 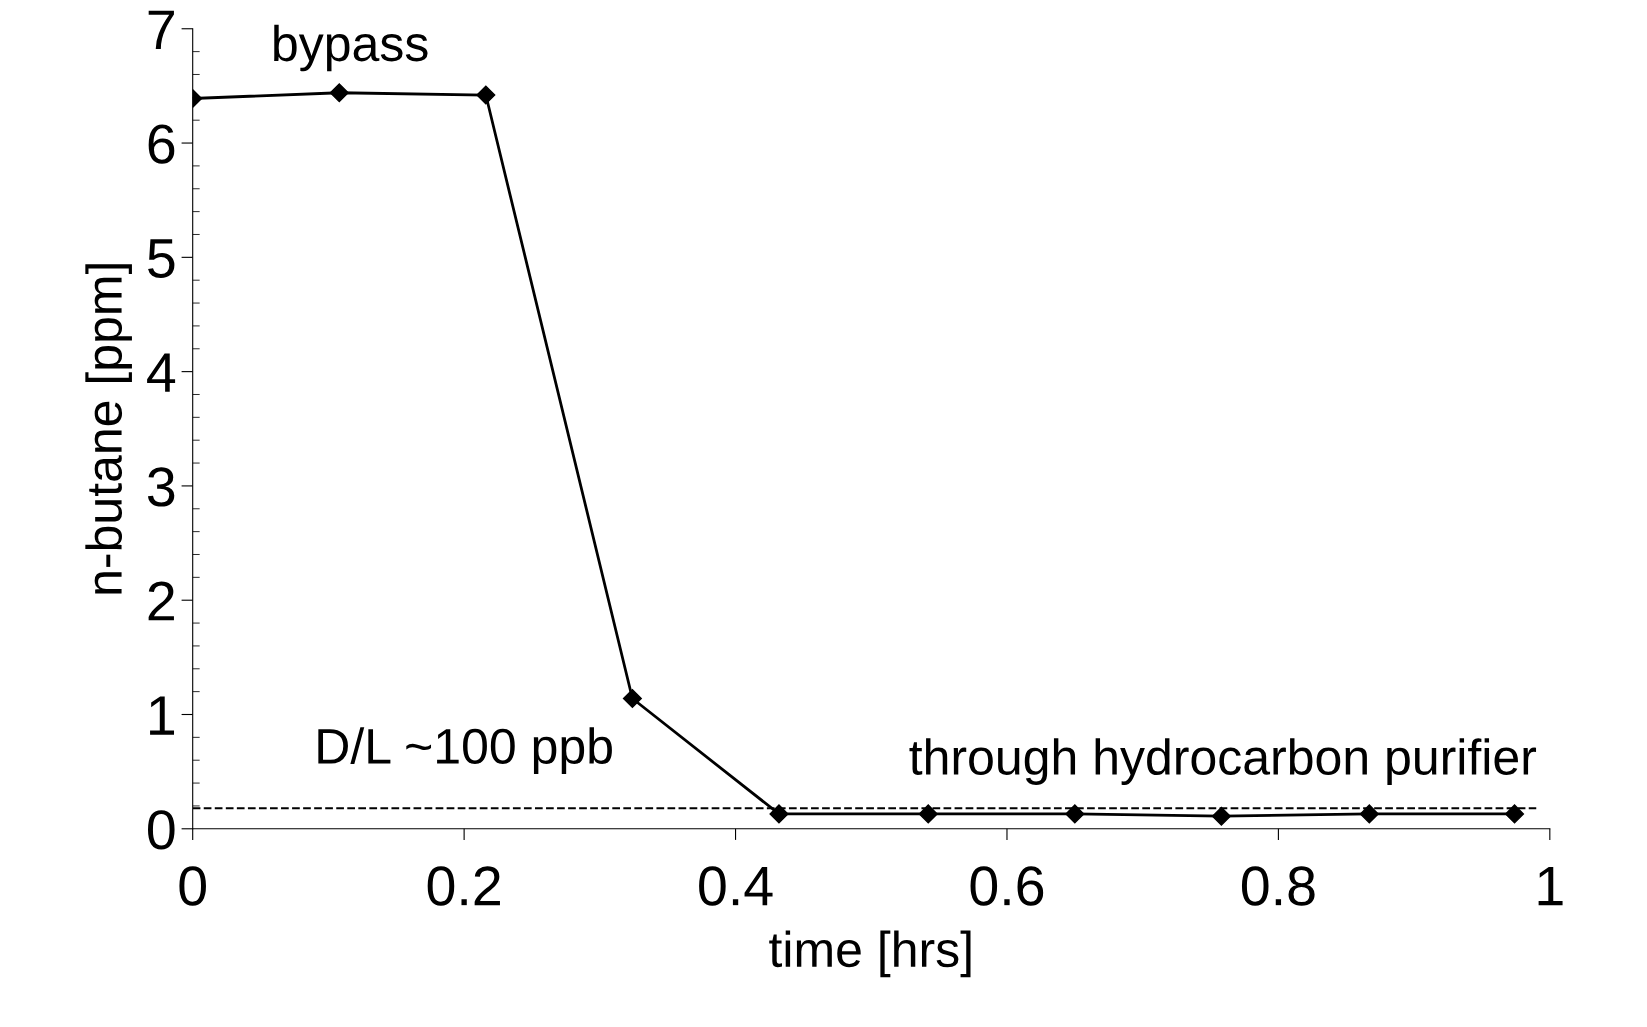 I want to click on x-tick-label: 0.4, so click(x=736, y=886).